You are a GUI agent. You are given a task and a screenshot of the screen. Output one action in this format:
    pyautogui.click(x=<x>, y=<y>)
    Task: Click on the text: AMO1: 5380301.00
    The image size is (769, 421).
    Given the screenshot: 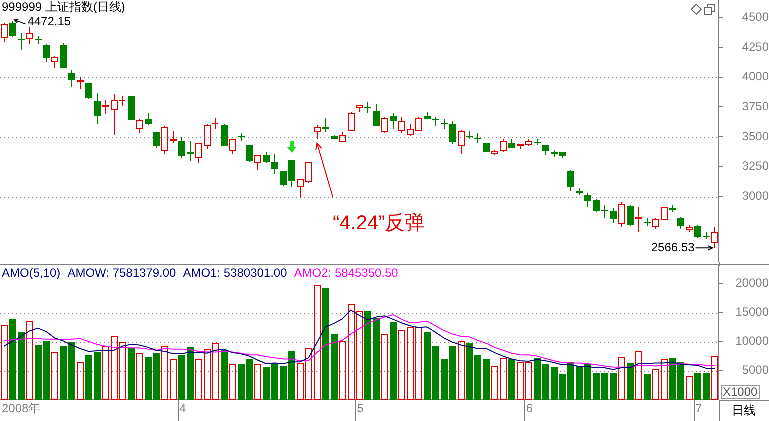 What is the action you would take?
    pyautogui.click(x=235, y=273)
    